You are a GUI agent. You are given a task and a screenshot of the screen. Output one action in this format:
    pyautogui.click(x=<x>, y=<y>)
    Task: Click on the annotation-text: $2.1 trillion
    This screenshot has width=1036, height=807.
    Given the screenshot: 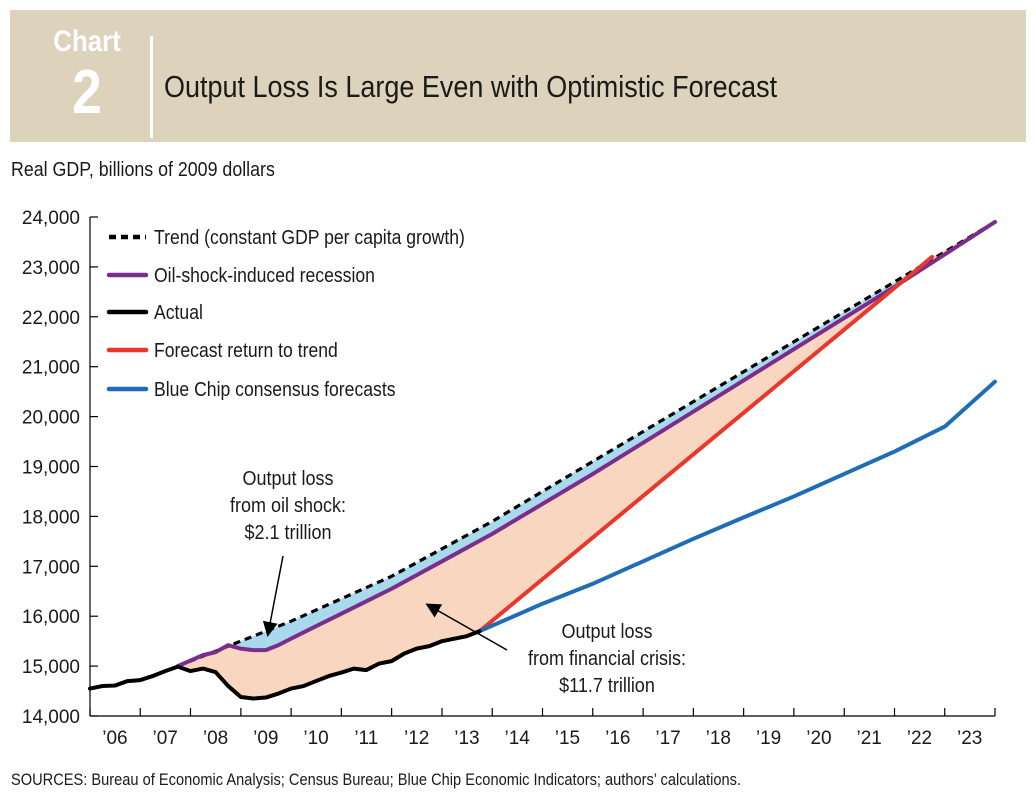 What is the action you would take?
    pyautogui.click(x=287, y=533)
    